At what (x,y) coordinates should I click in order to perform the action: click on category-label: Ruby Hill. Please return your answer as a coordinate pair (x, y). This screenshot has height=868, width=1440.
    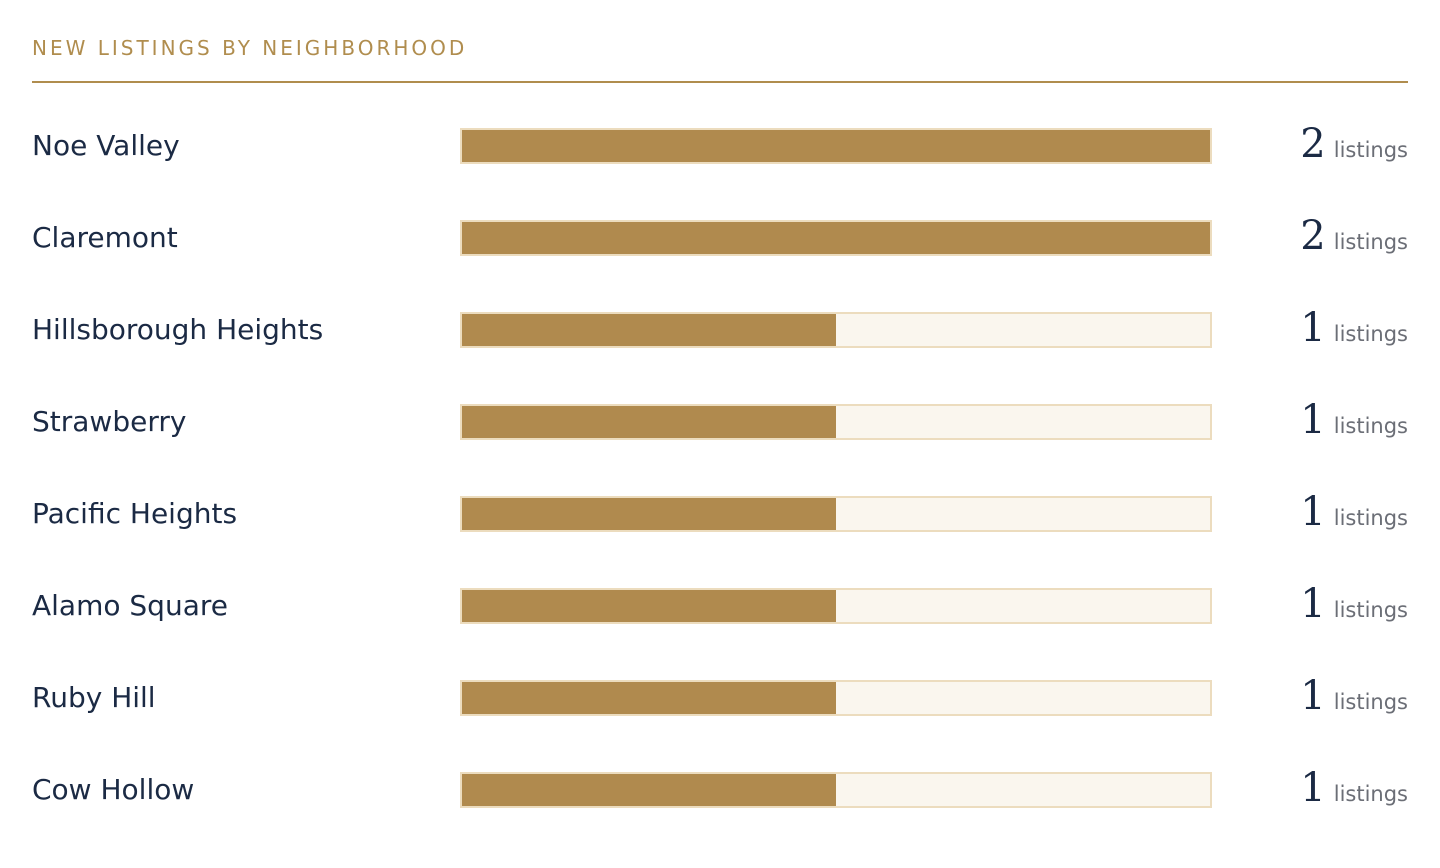
    Looking at the image, I should click on (94, 697).